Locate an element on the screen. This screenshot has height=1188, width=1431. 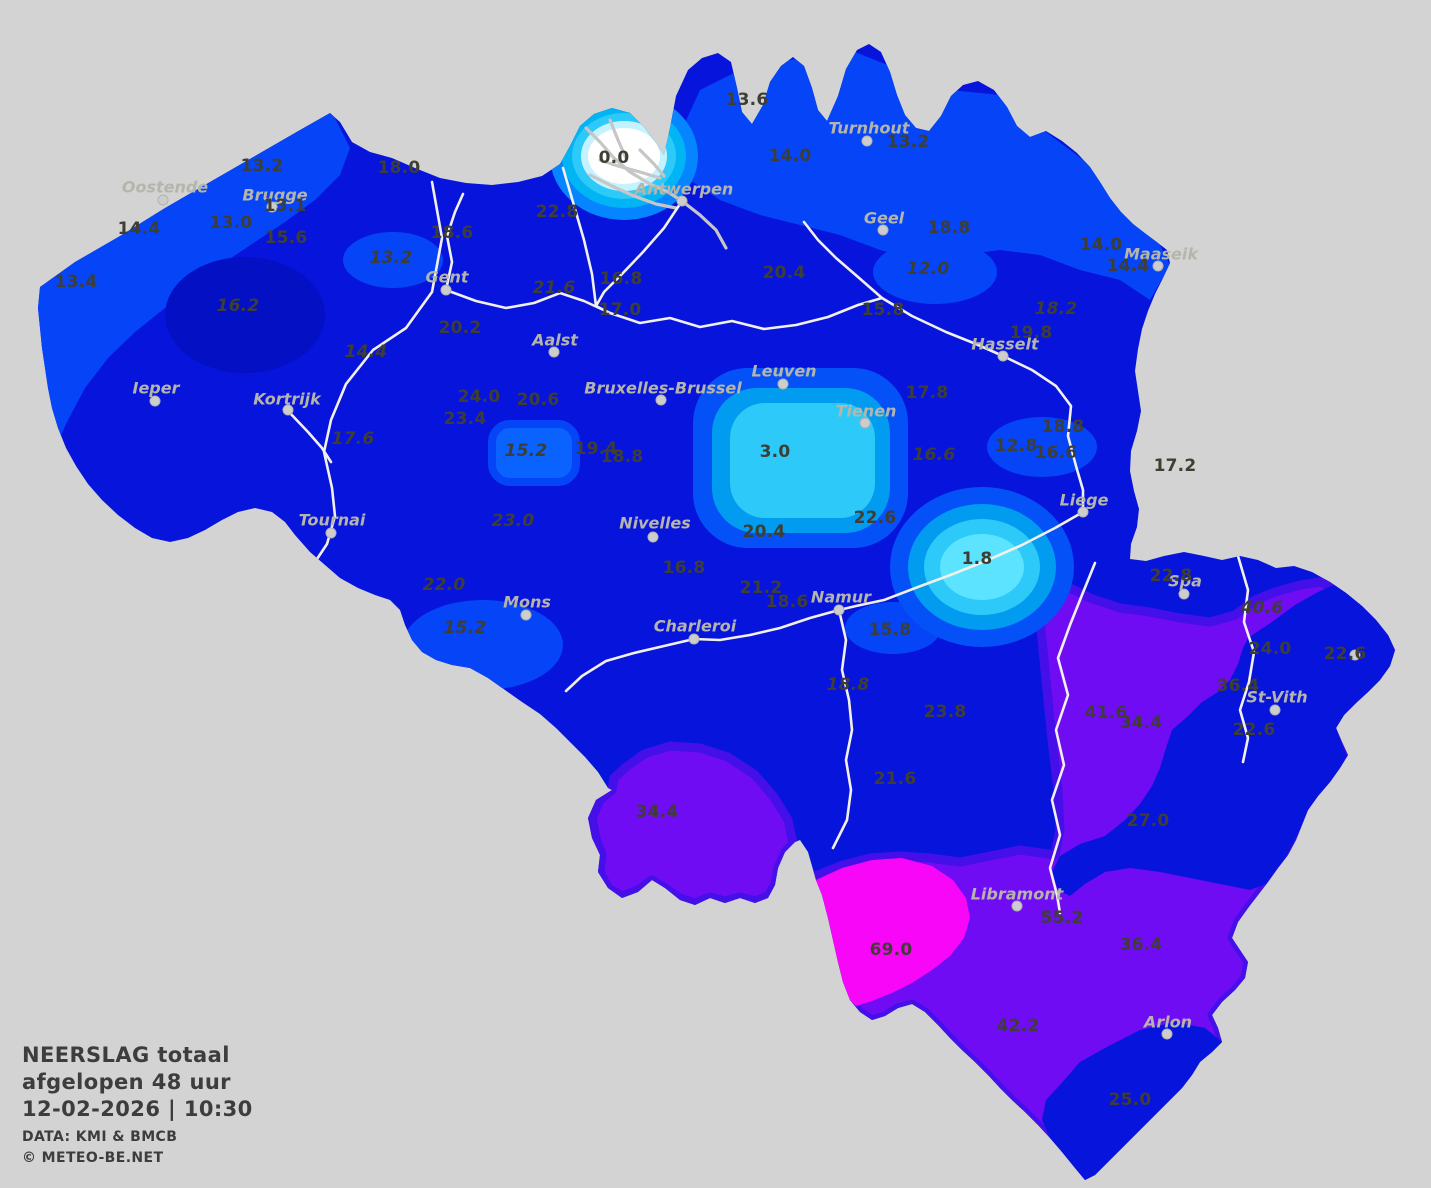
region-blue-pocket-arlon is located at coordinates (1132, 1101).